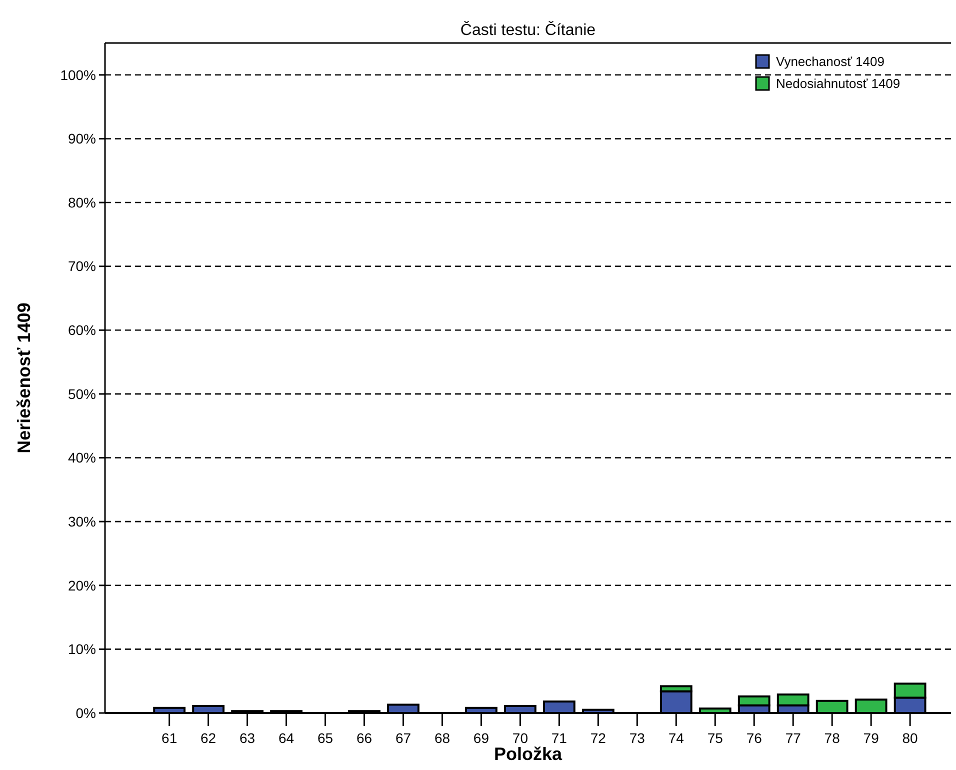 This screenshot has width=956, height=770. What do you see at coordinates (78, 74) in the screenshot?
I see `y-tick-label: 100%` at bounding box center [78, 74].